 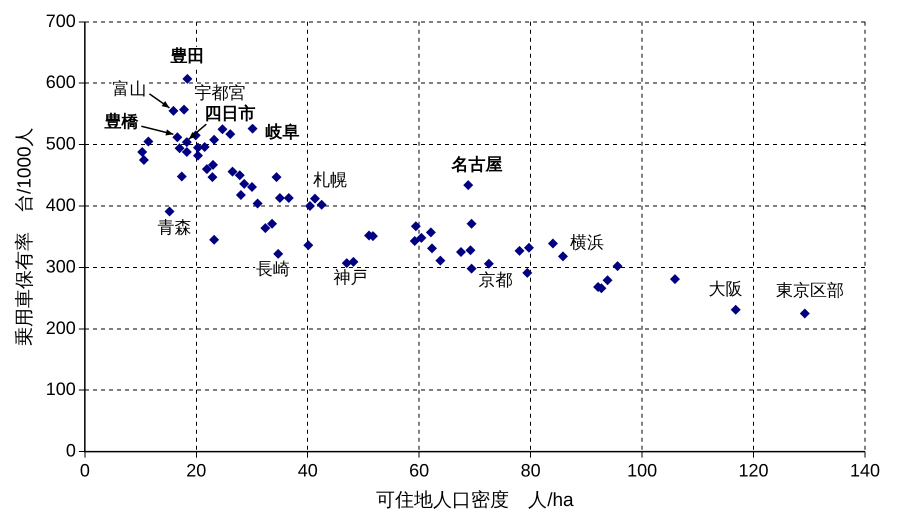 I want to click on annotation: 富山, so click(x=129, y=89).